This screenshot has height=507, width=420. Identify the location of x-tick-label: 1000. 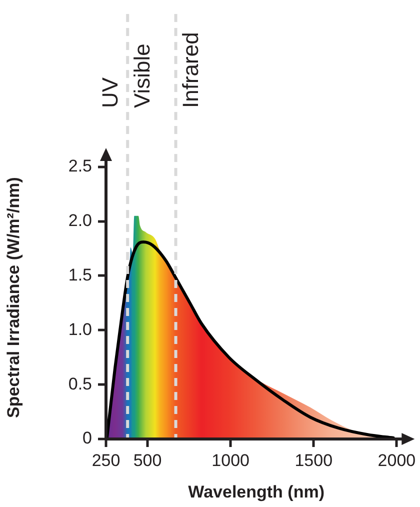
(231, 460).